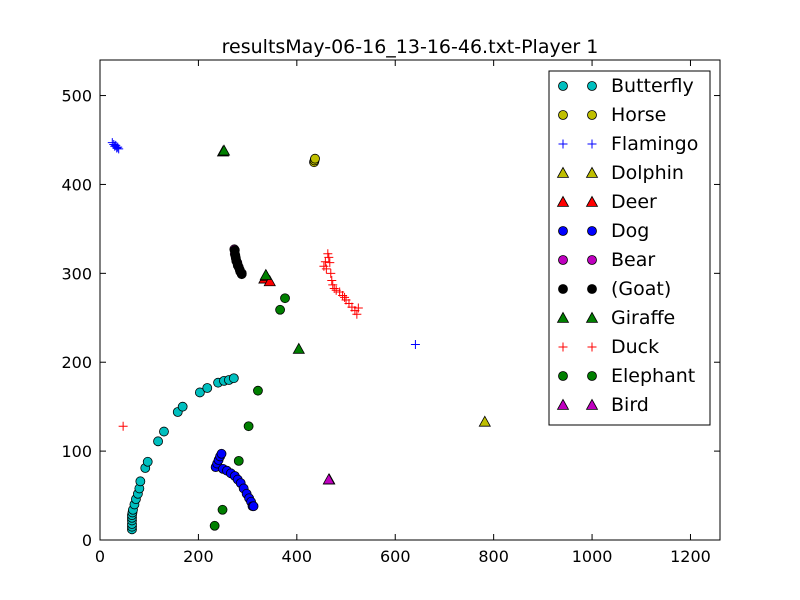 This screenshot has height=600, width=800. What do you see at coordinates (76, 451) in the screenshot?
I see `y-tick-label: 100` at bounding box center [76, 451].